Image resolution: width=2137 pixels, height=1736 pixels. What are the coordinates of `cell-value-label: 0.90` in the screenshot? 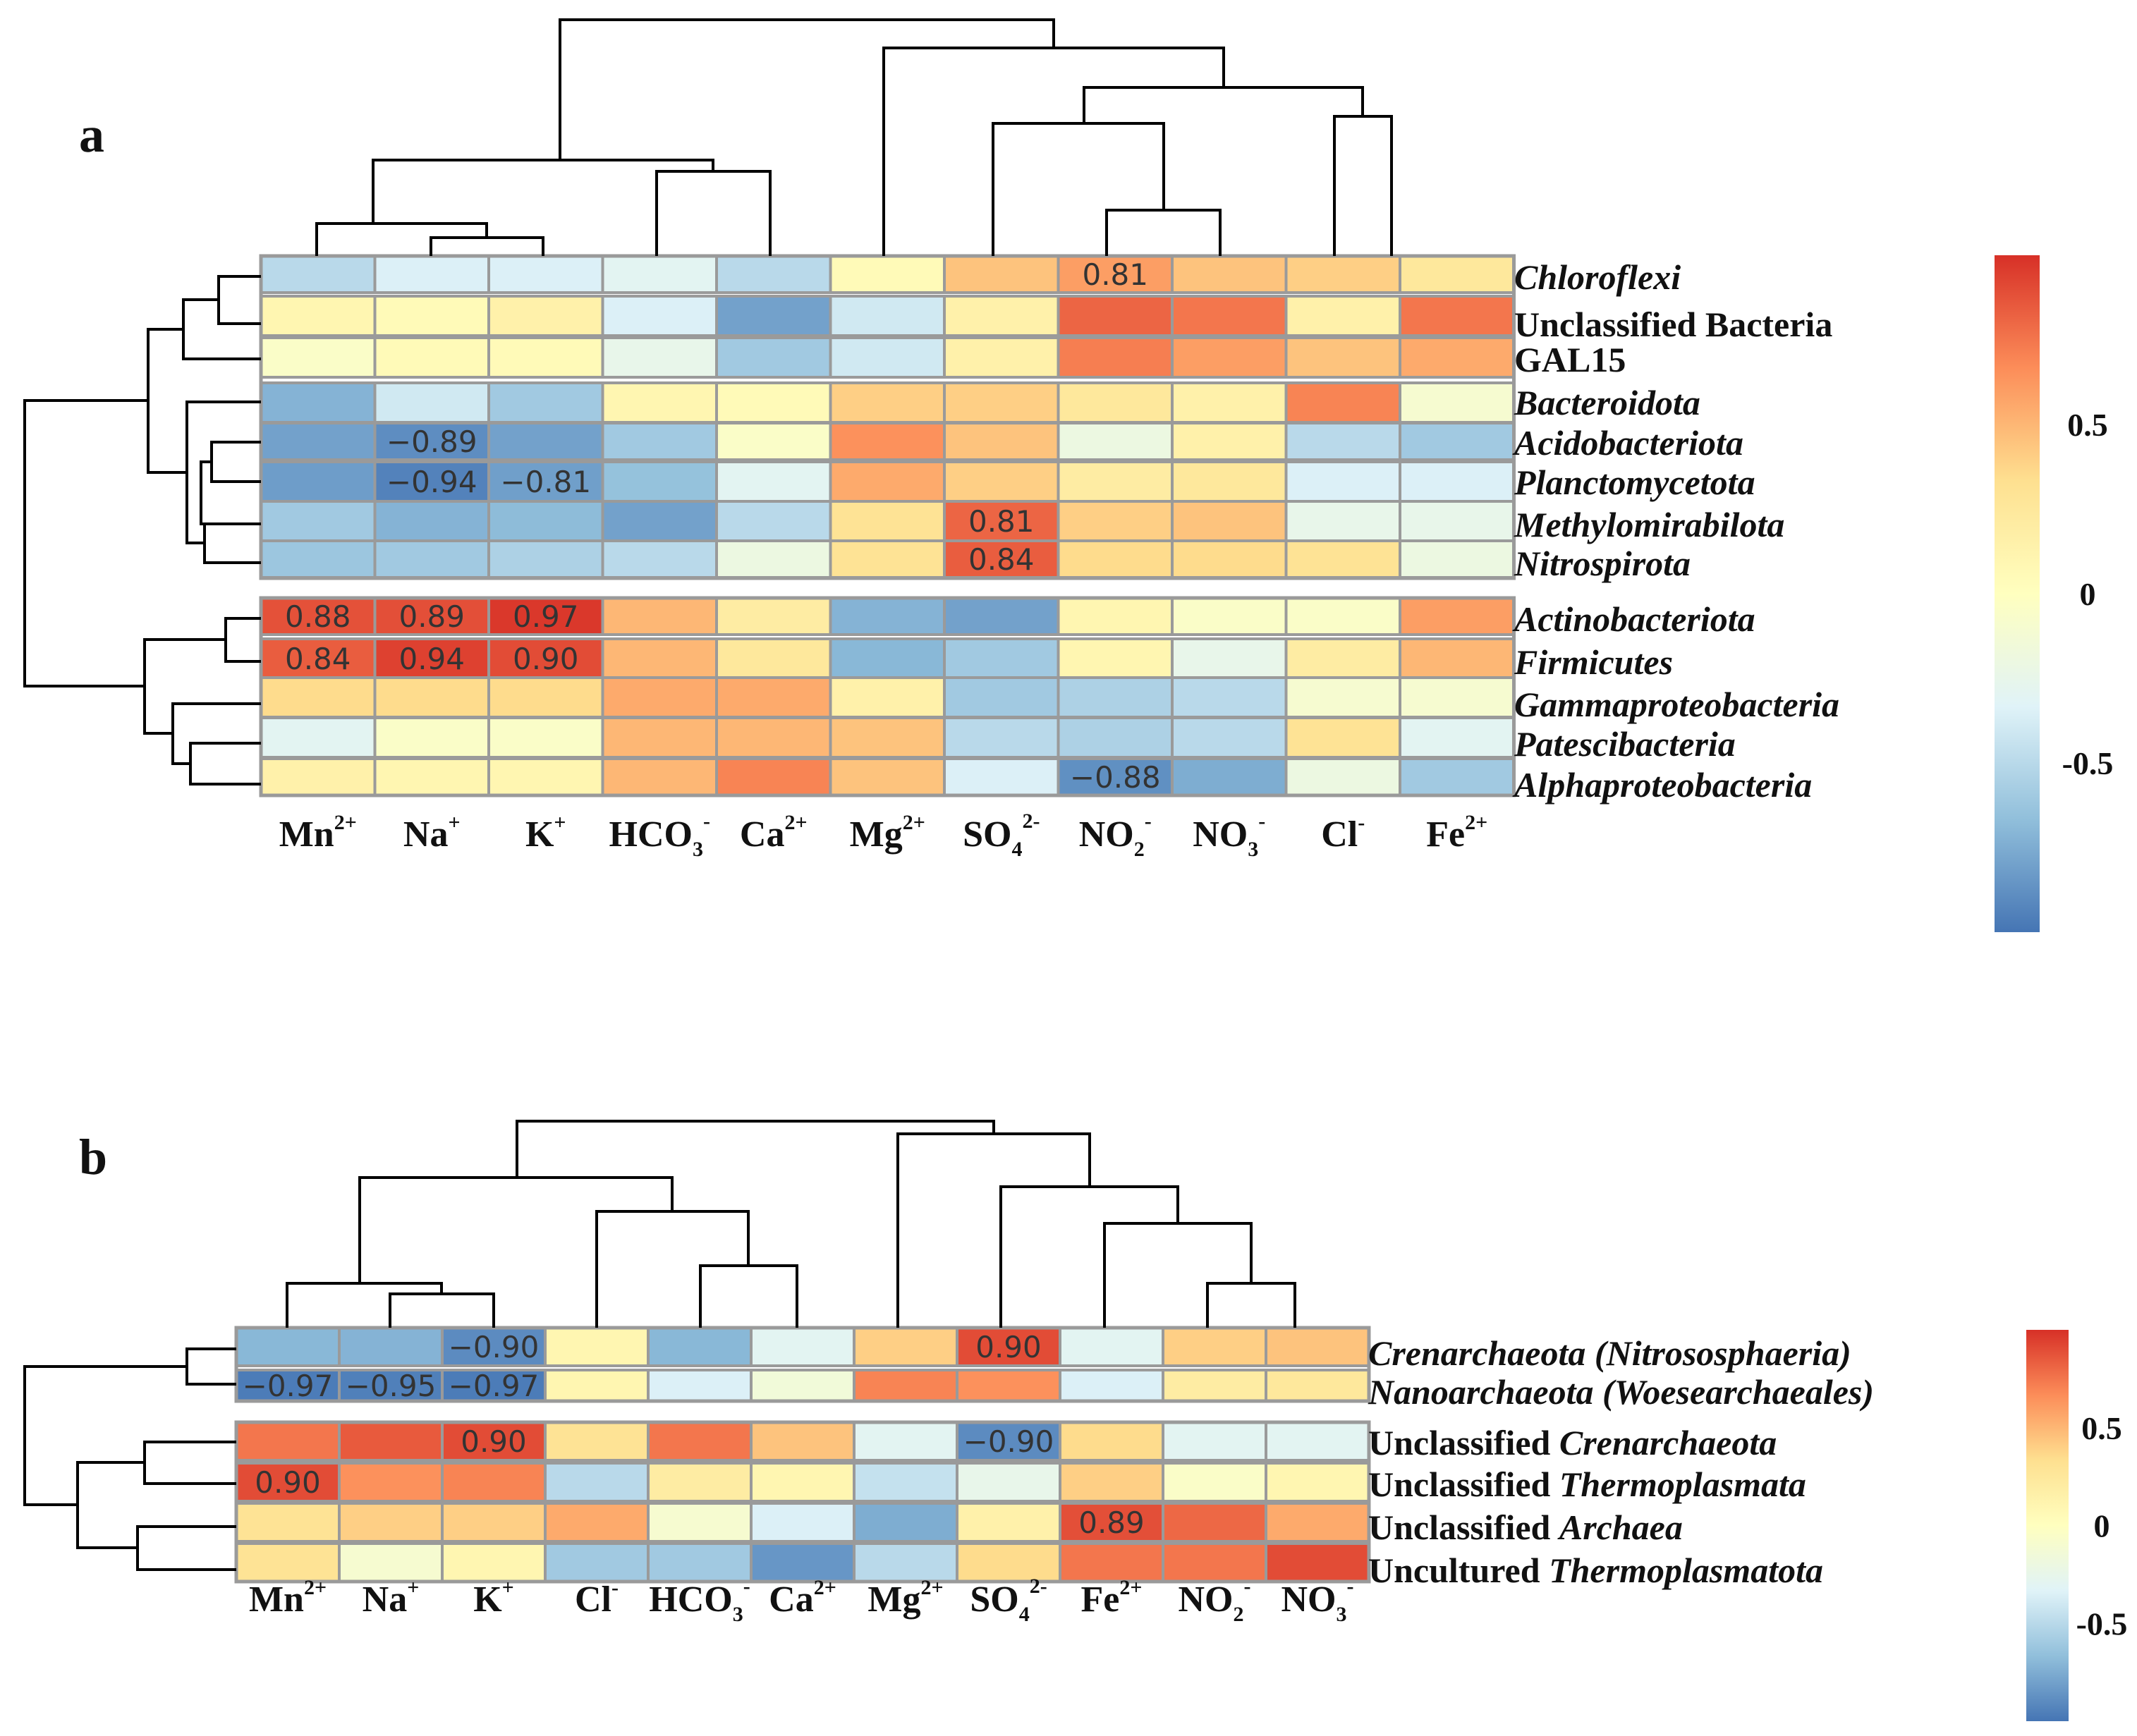 It's located at (494, 1441).